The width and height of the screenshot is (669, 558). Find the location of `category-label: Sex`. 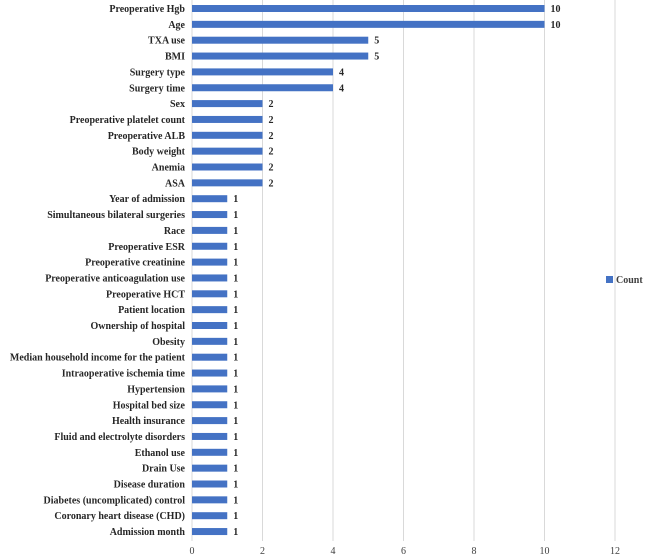

category-label: Sex is located at coordinates (177, 104).